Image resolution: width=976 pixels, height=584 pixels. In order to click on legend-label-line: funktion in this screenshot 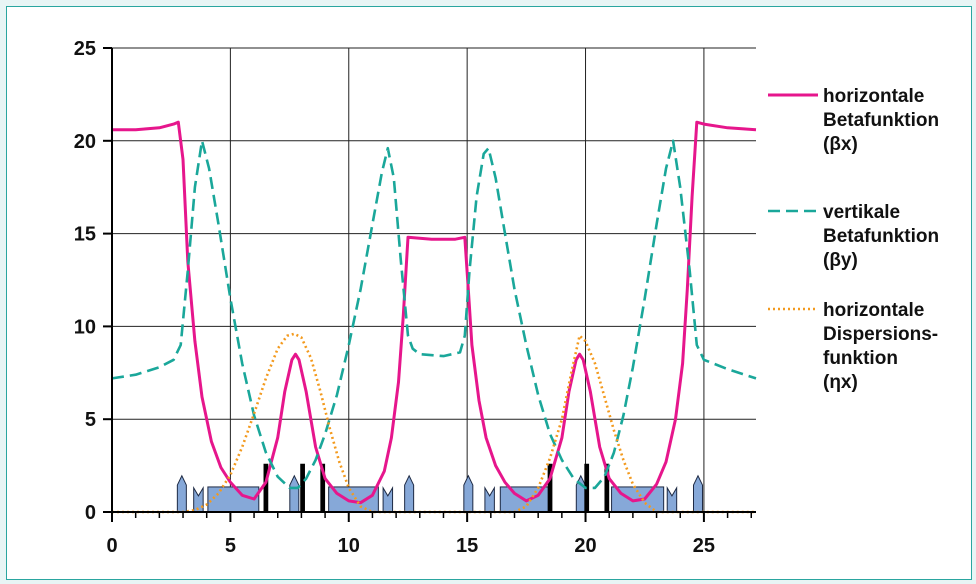, I will do `click(860, 358)`.